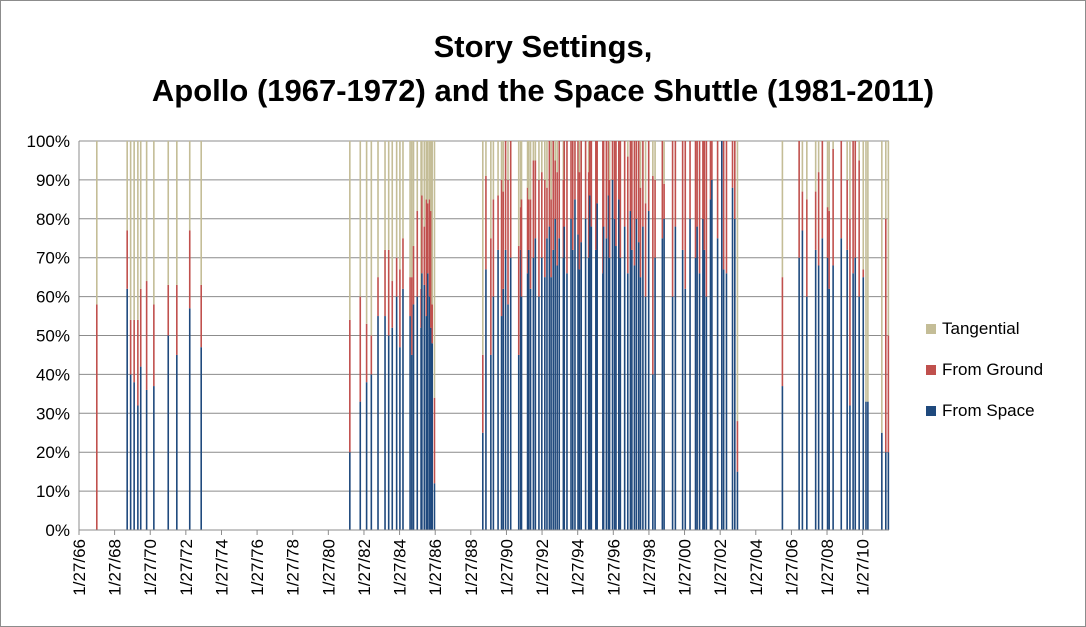 This screenshot has width=1086, height=627. Describe the element at coordinates (863, 567) in the screenshot. I see `x-tick-label: 1/27/10` at that location.